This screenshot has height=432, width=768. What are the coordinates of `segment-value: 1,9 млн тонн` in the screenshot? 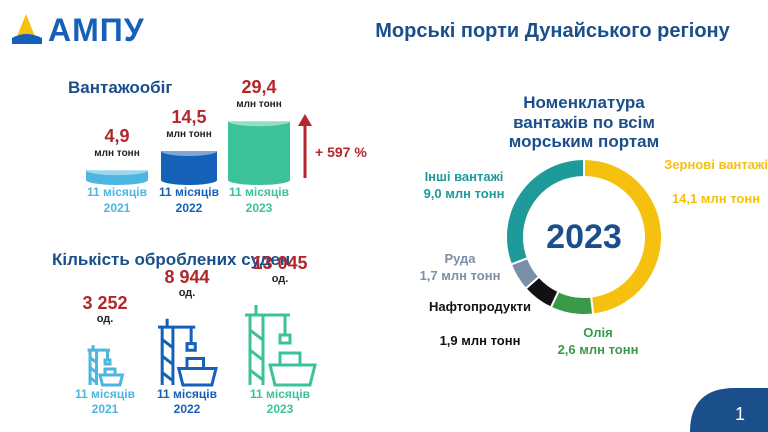 It's located at (480, 340).